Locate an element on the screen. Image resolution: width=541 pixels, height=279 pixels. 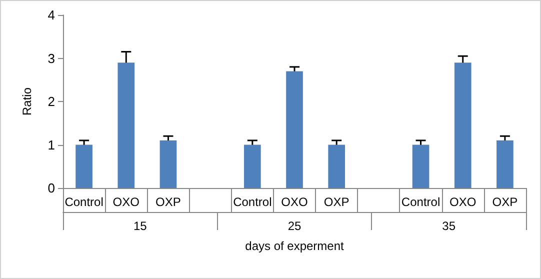
text: 25 is located at coordinates (295, 226).